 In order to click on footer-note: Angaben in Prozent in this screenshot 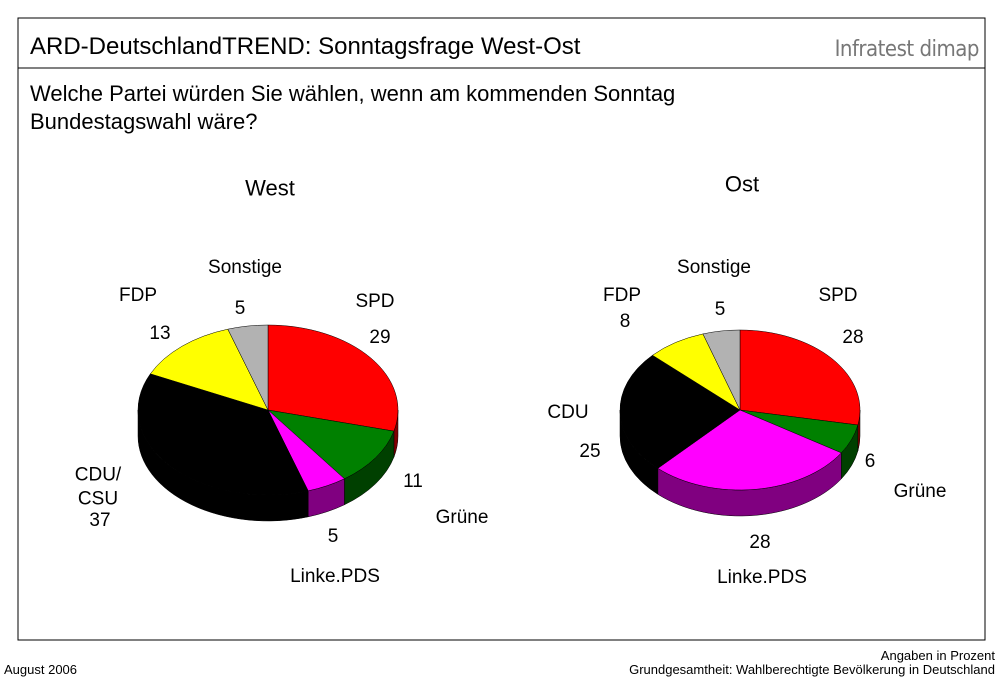, I will do `click(937, 655)`.